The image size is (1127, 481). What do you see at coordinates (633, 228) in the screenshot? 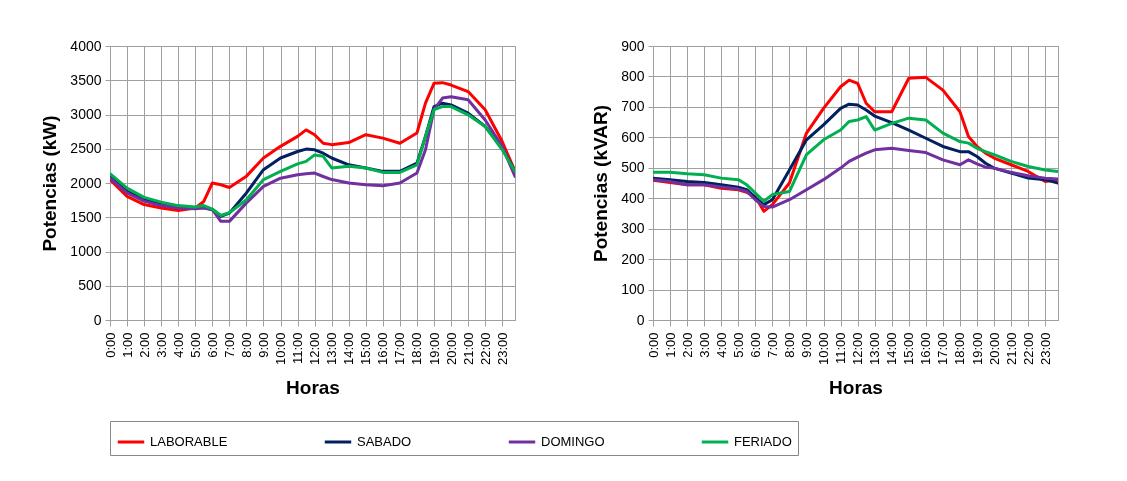
I see `y-tick-label: 300` at bounding box center [633, 228].